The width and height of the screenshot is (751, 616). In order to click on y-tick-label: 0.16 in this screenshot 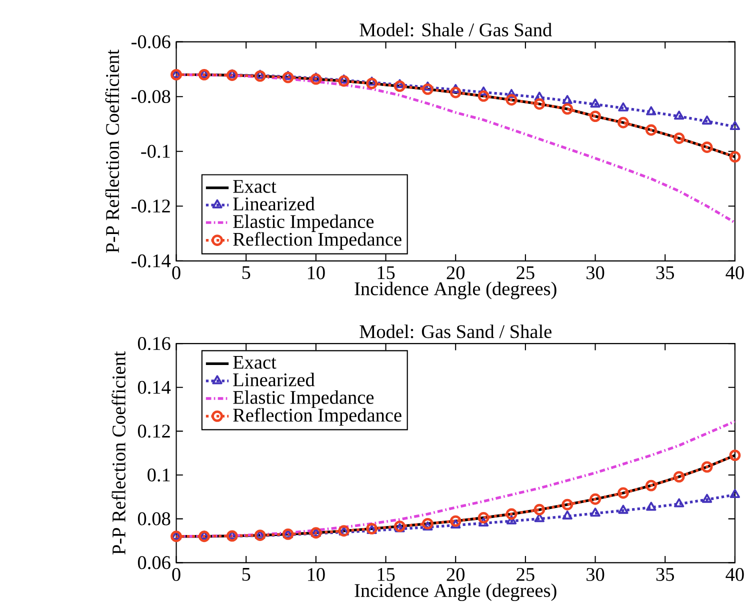, I will do `click(154, 343)`.